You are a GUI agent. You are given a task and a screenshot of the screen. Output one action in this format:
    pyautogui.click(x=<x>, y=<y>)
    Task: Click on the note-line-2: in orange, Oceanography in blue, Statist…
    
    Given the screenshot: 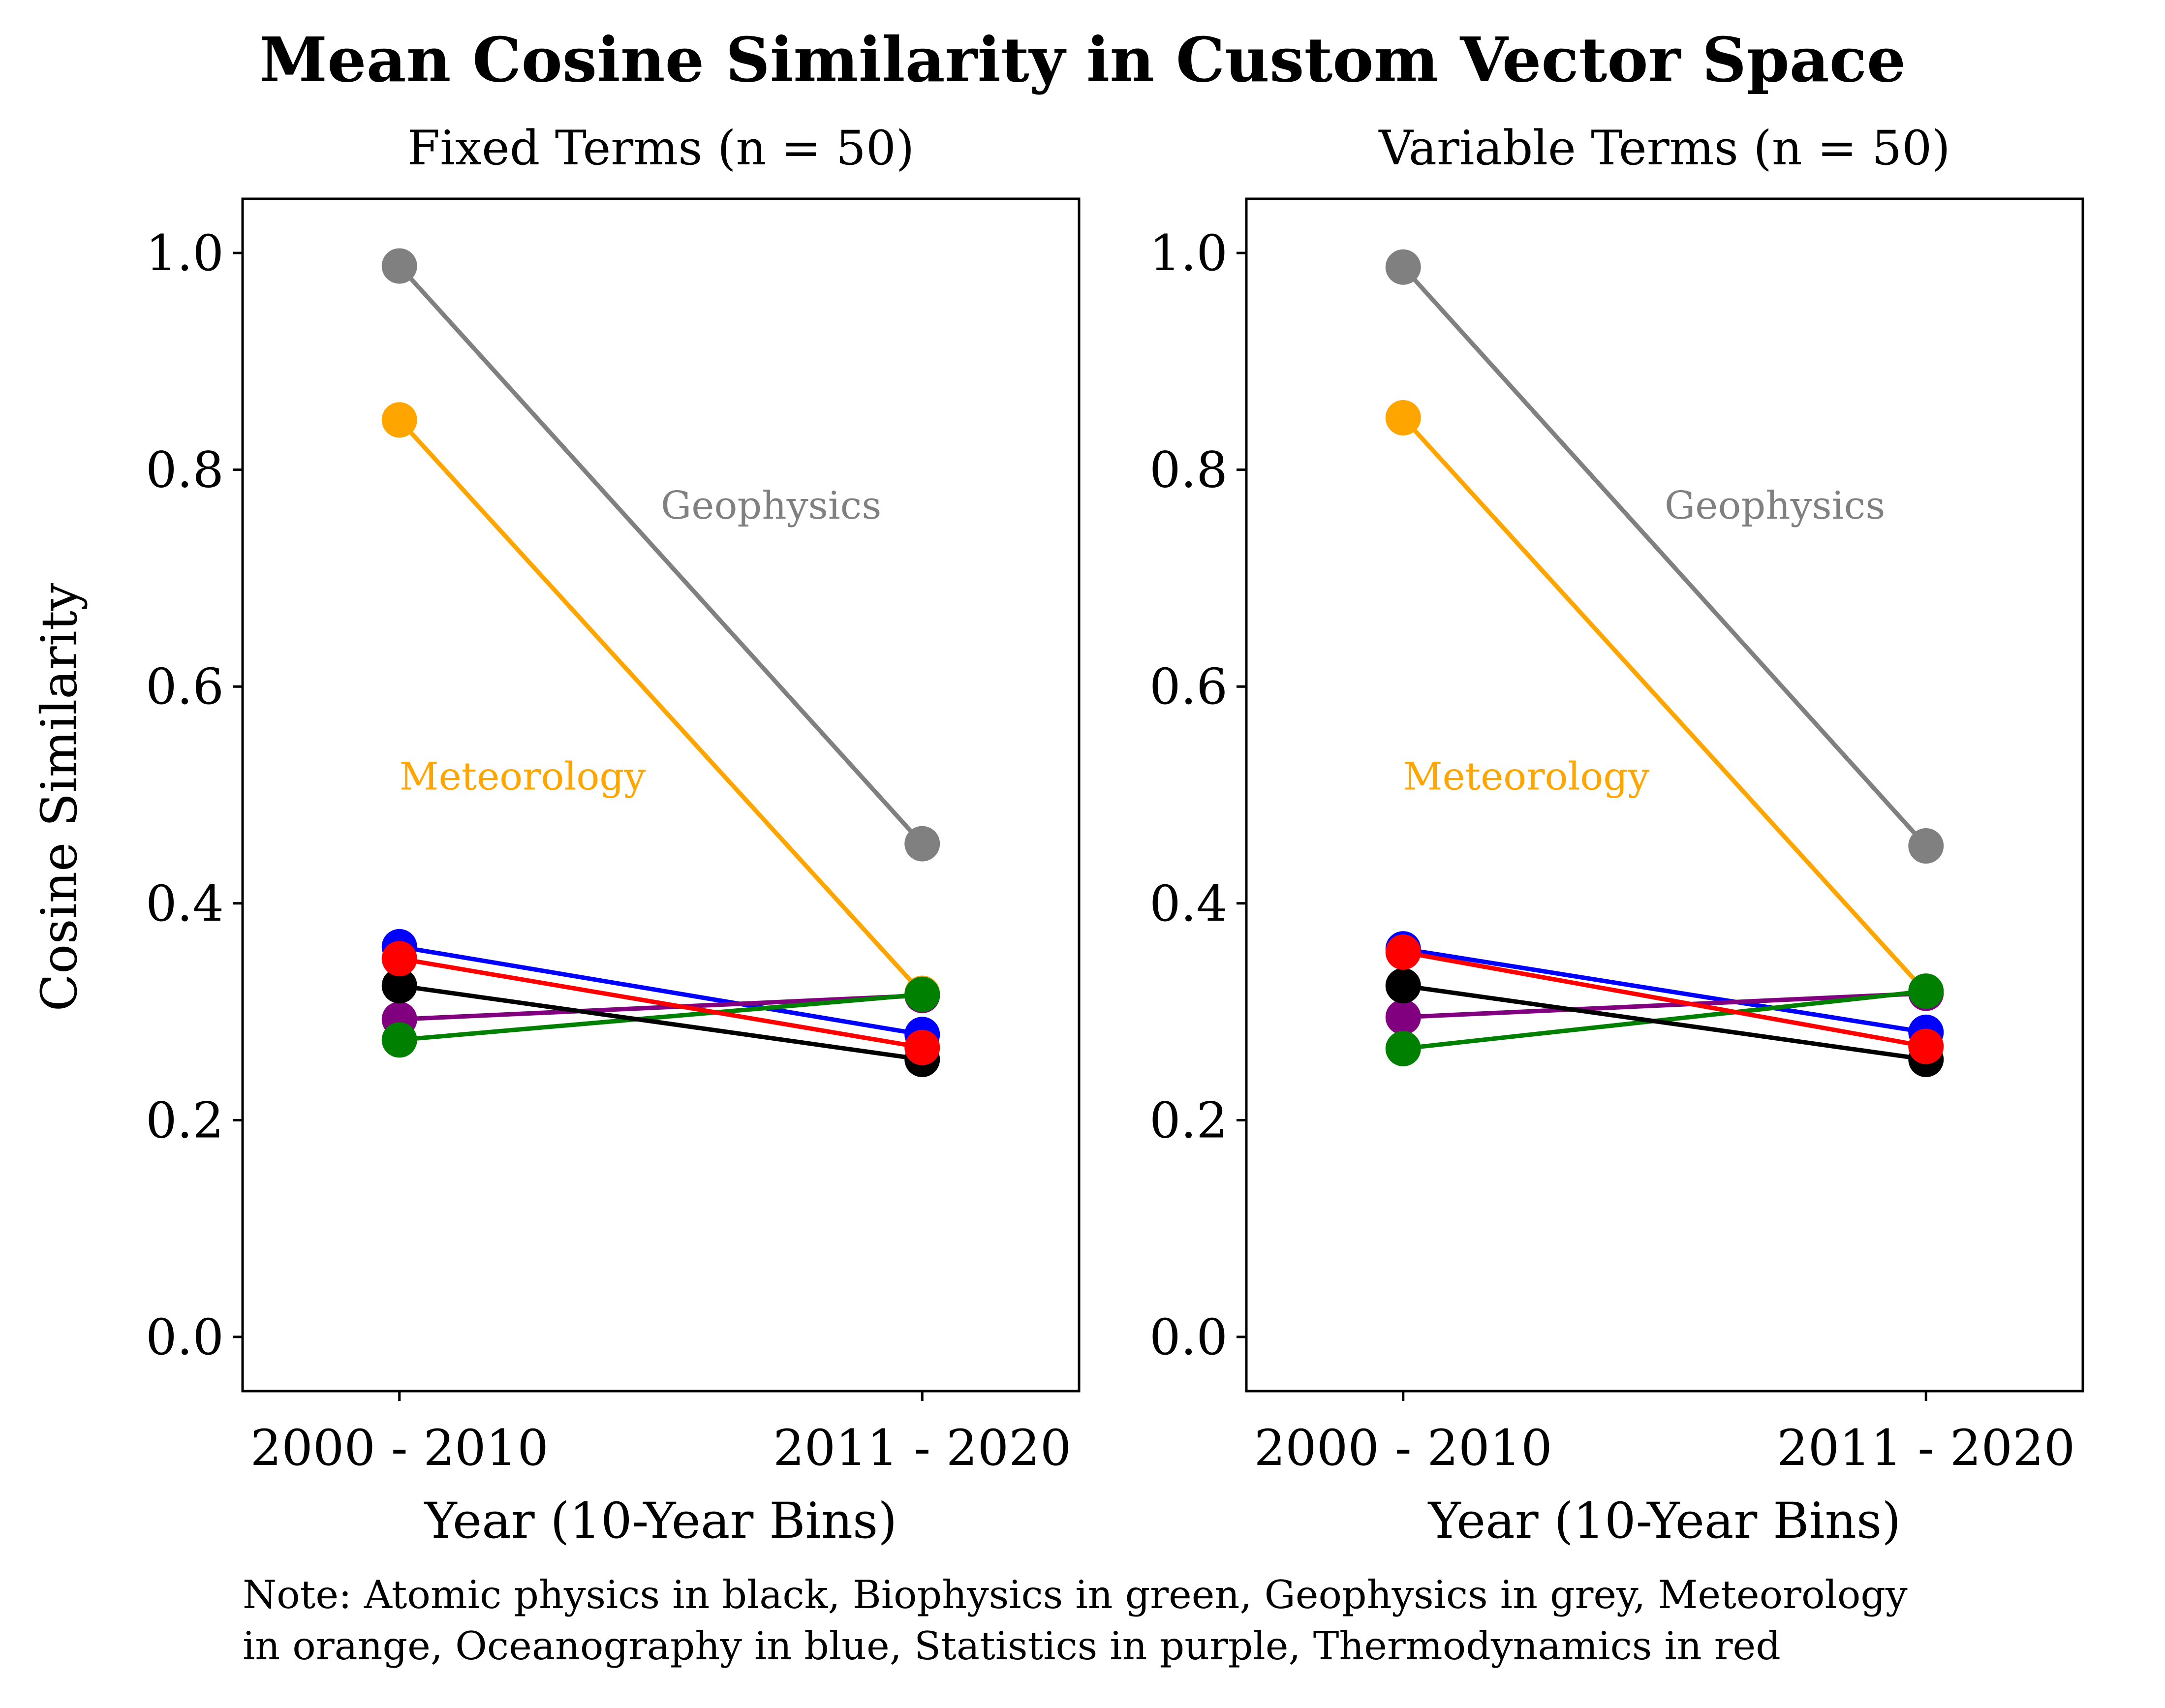 What is the action you would take?
    pyautogui.click(x=1012, y=1646)
    